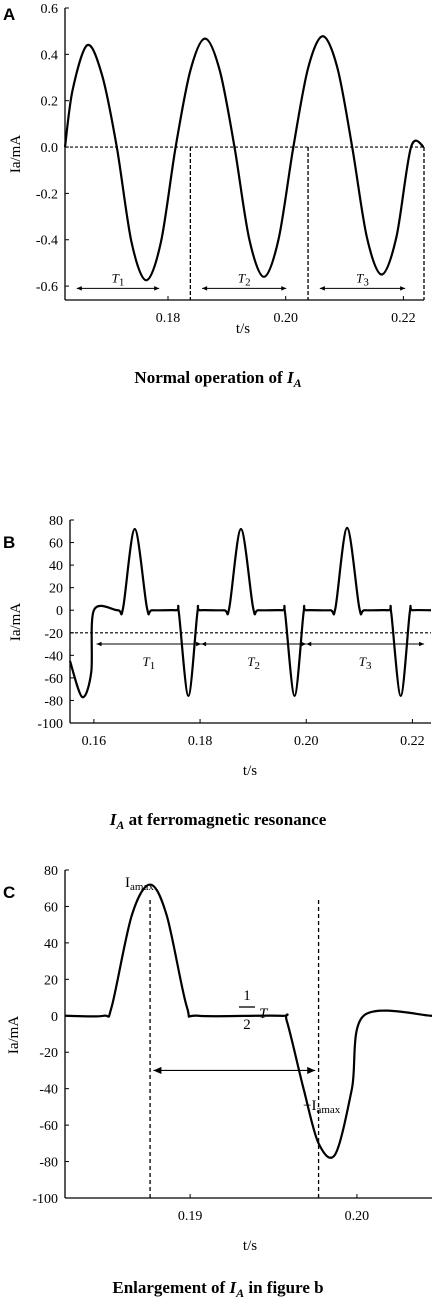 The image size is (436, 1304). Describe the element at coordinates (217, 379) in the screenshot. I see `panel-caption: Normal operation of IA` at that location.